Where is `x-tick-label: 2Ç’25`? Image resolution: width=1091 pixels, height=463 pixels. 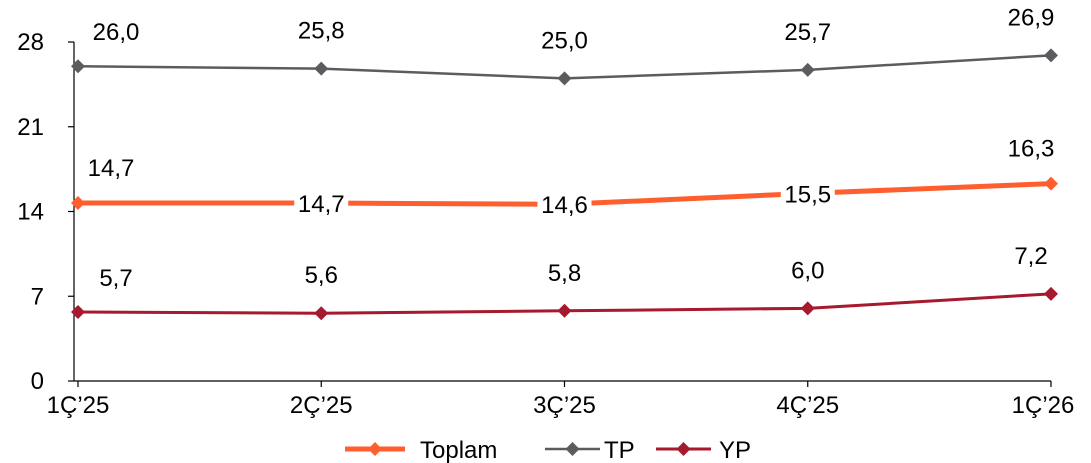 x-tick-label: 2Ç’25 is located at coordinates (321, 405).